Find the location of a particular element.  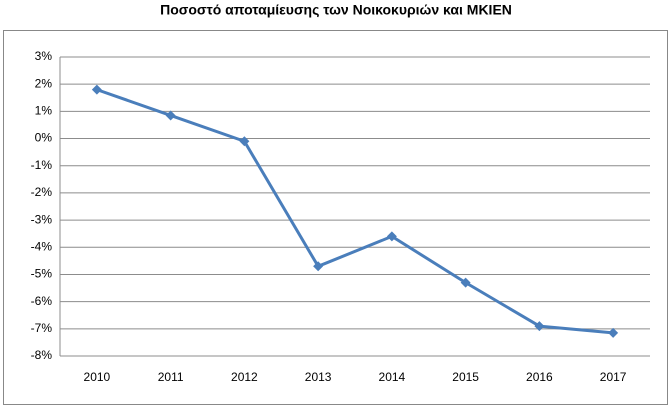

x-tick-label: 2010 is located at coordinates (97, 377).